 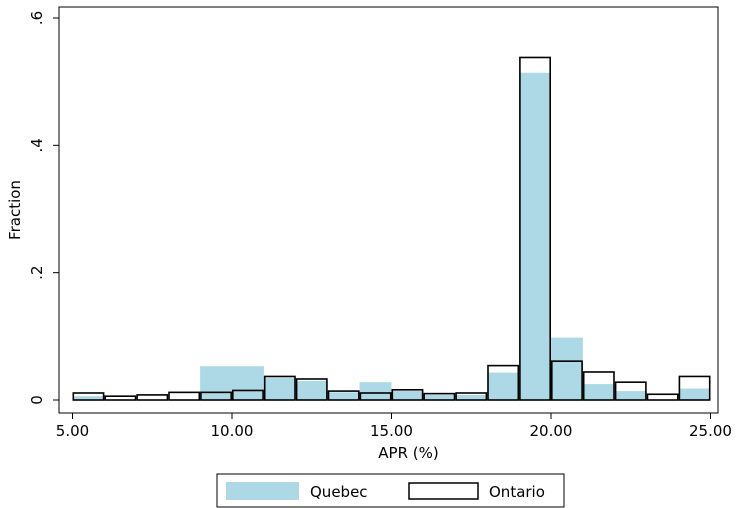 I want to click on x-tick-label: 25.00, so click(x=710, y=431).